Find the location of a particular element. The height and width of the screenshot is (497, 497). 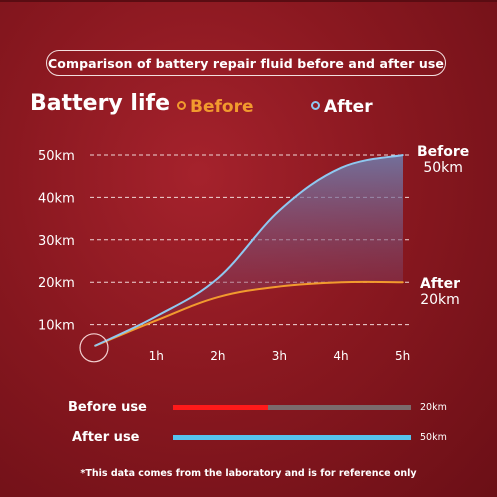

lower-end-title: After is located at coordinates (440, 284).